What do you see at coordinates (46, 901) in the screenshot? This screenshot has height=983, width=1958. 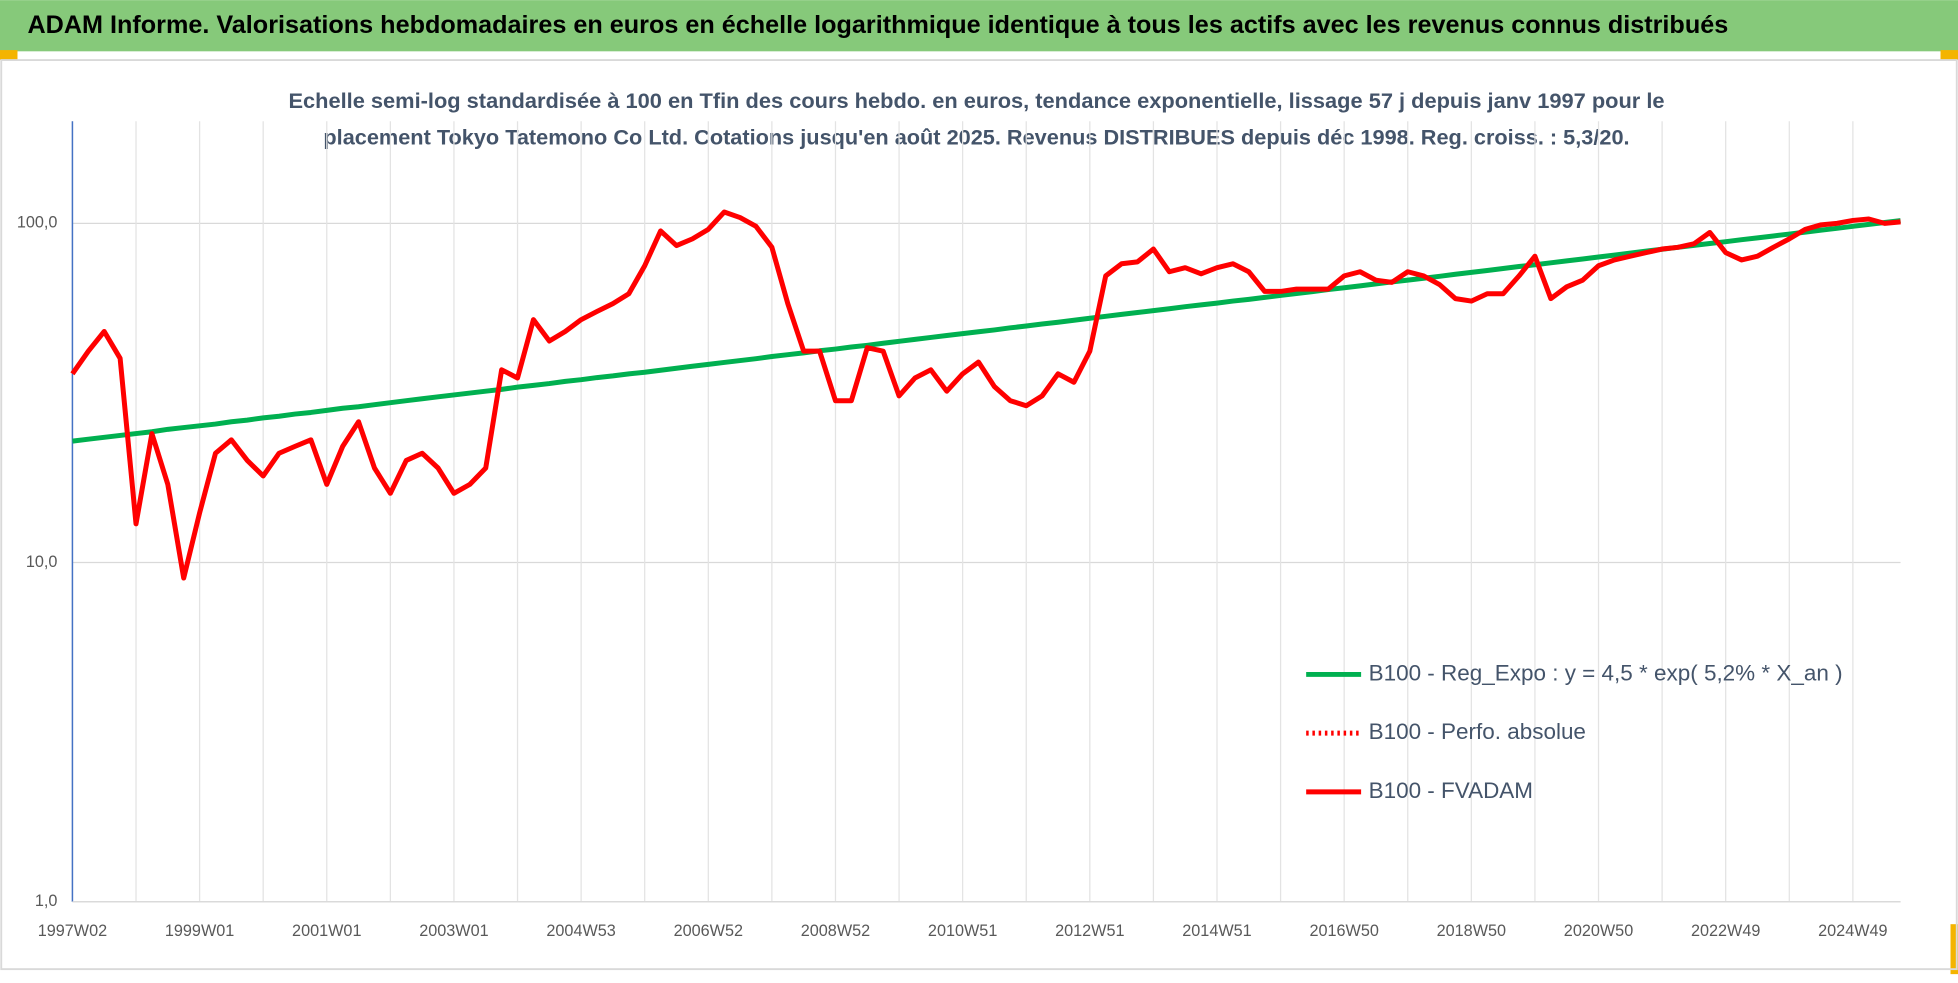 I see `y-tick-label: 1,0` at bounding box center [46, 901].